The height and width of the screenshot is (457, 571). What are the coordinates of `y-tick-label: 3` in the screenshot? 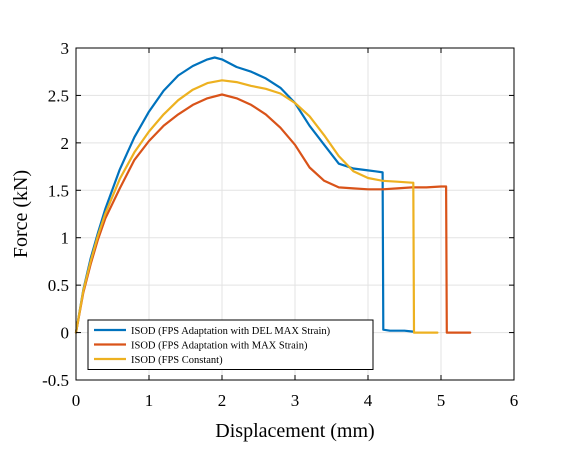 It's located at (65, 48).